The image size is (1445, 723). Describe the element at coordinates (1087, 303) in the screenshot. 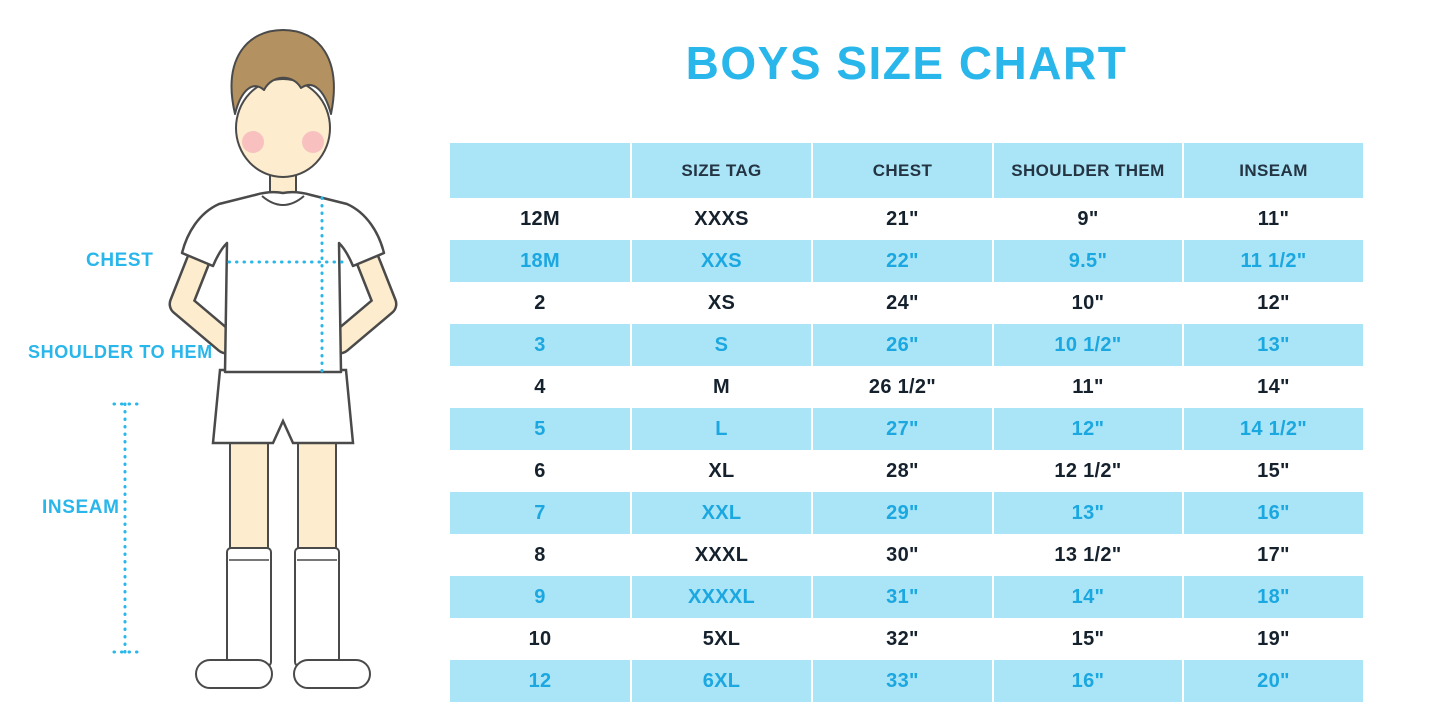

I see `table-cell: 10"` at that location.